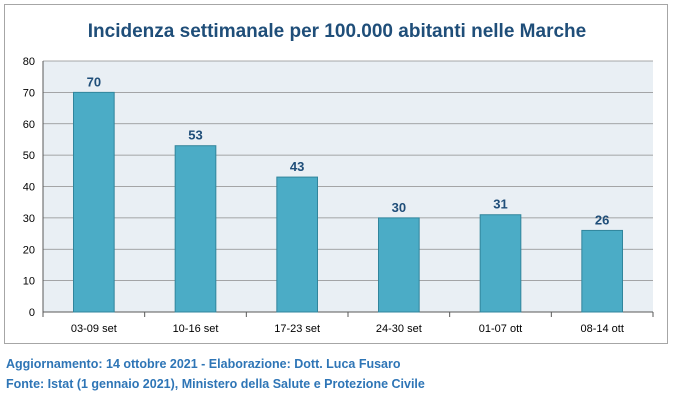  Describe the element at coordinates (94, 81) in the screenshot. I see `data-label: 70` at that location.